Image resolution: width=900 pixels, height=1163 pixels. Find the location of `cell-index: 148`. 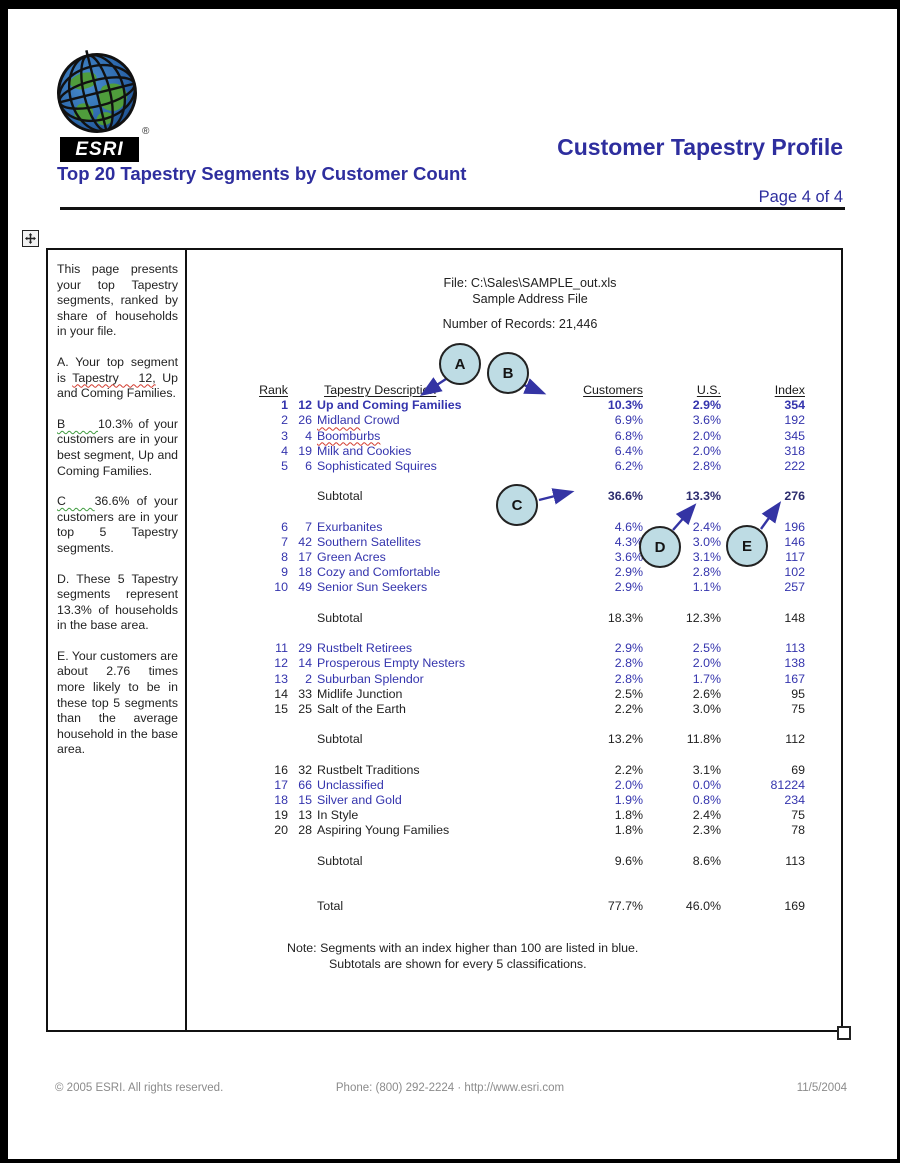

cell-index: 148 is located at coordinates (794, 617).